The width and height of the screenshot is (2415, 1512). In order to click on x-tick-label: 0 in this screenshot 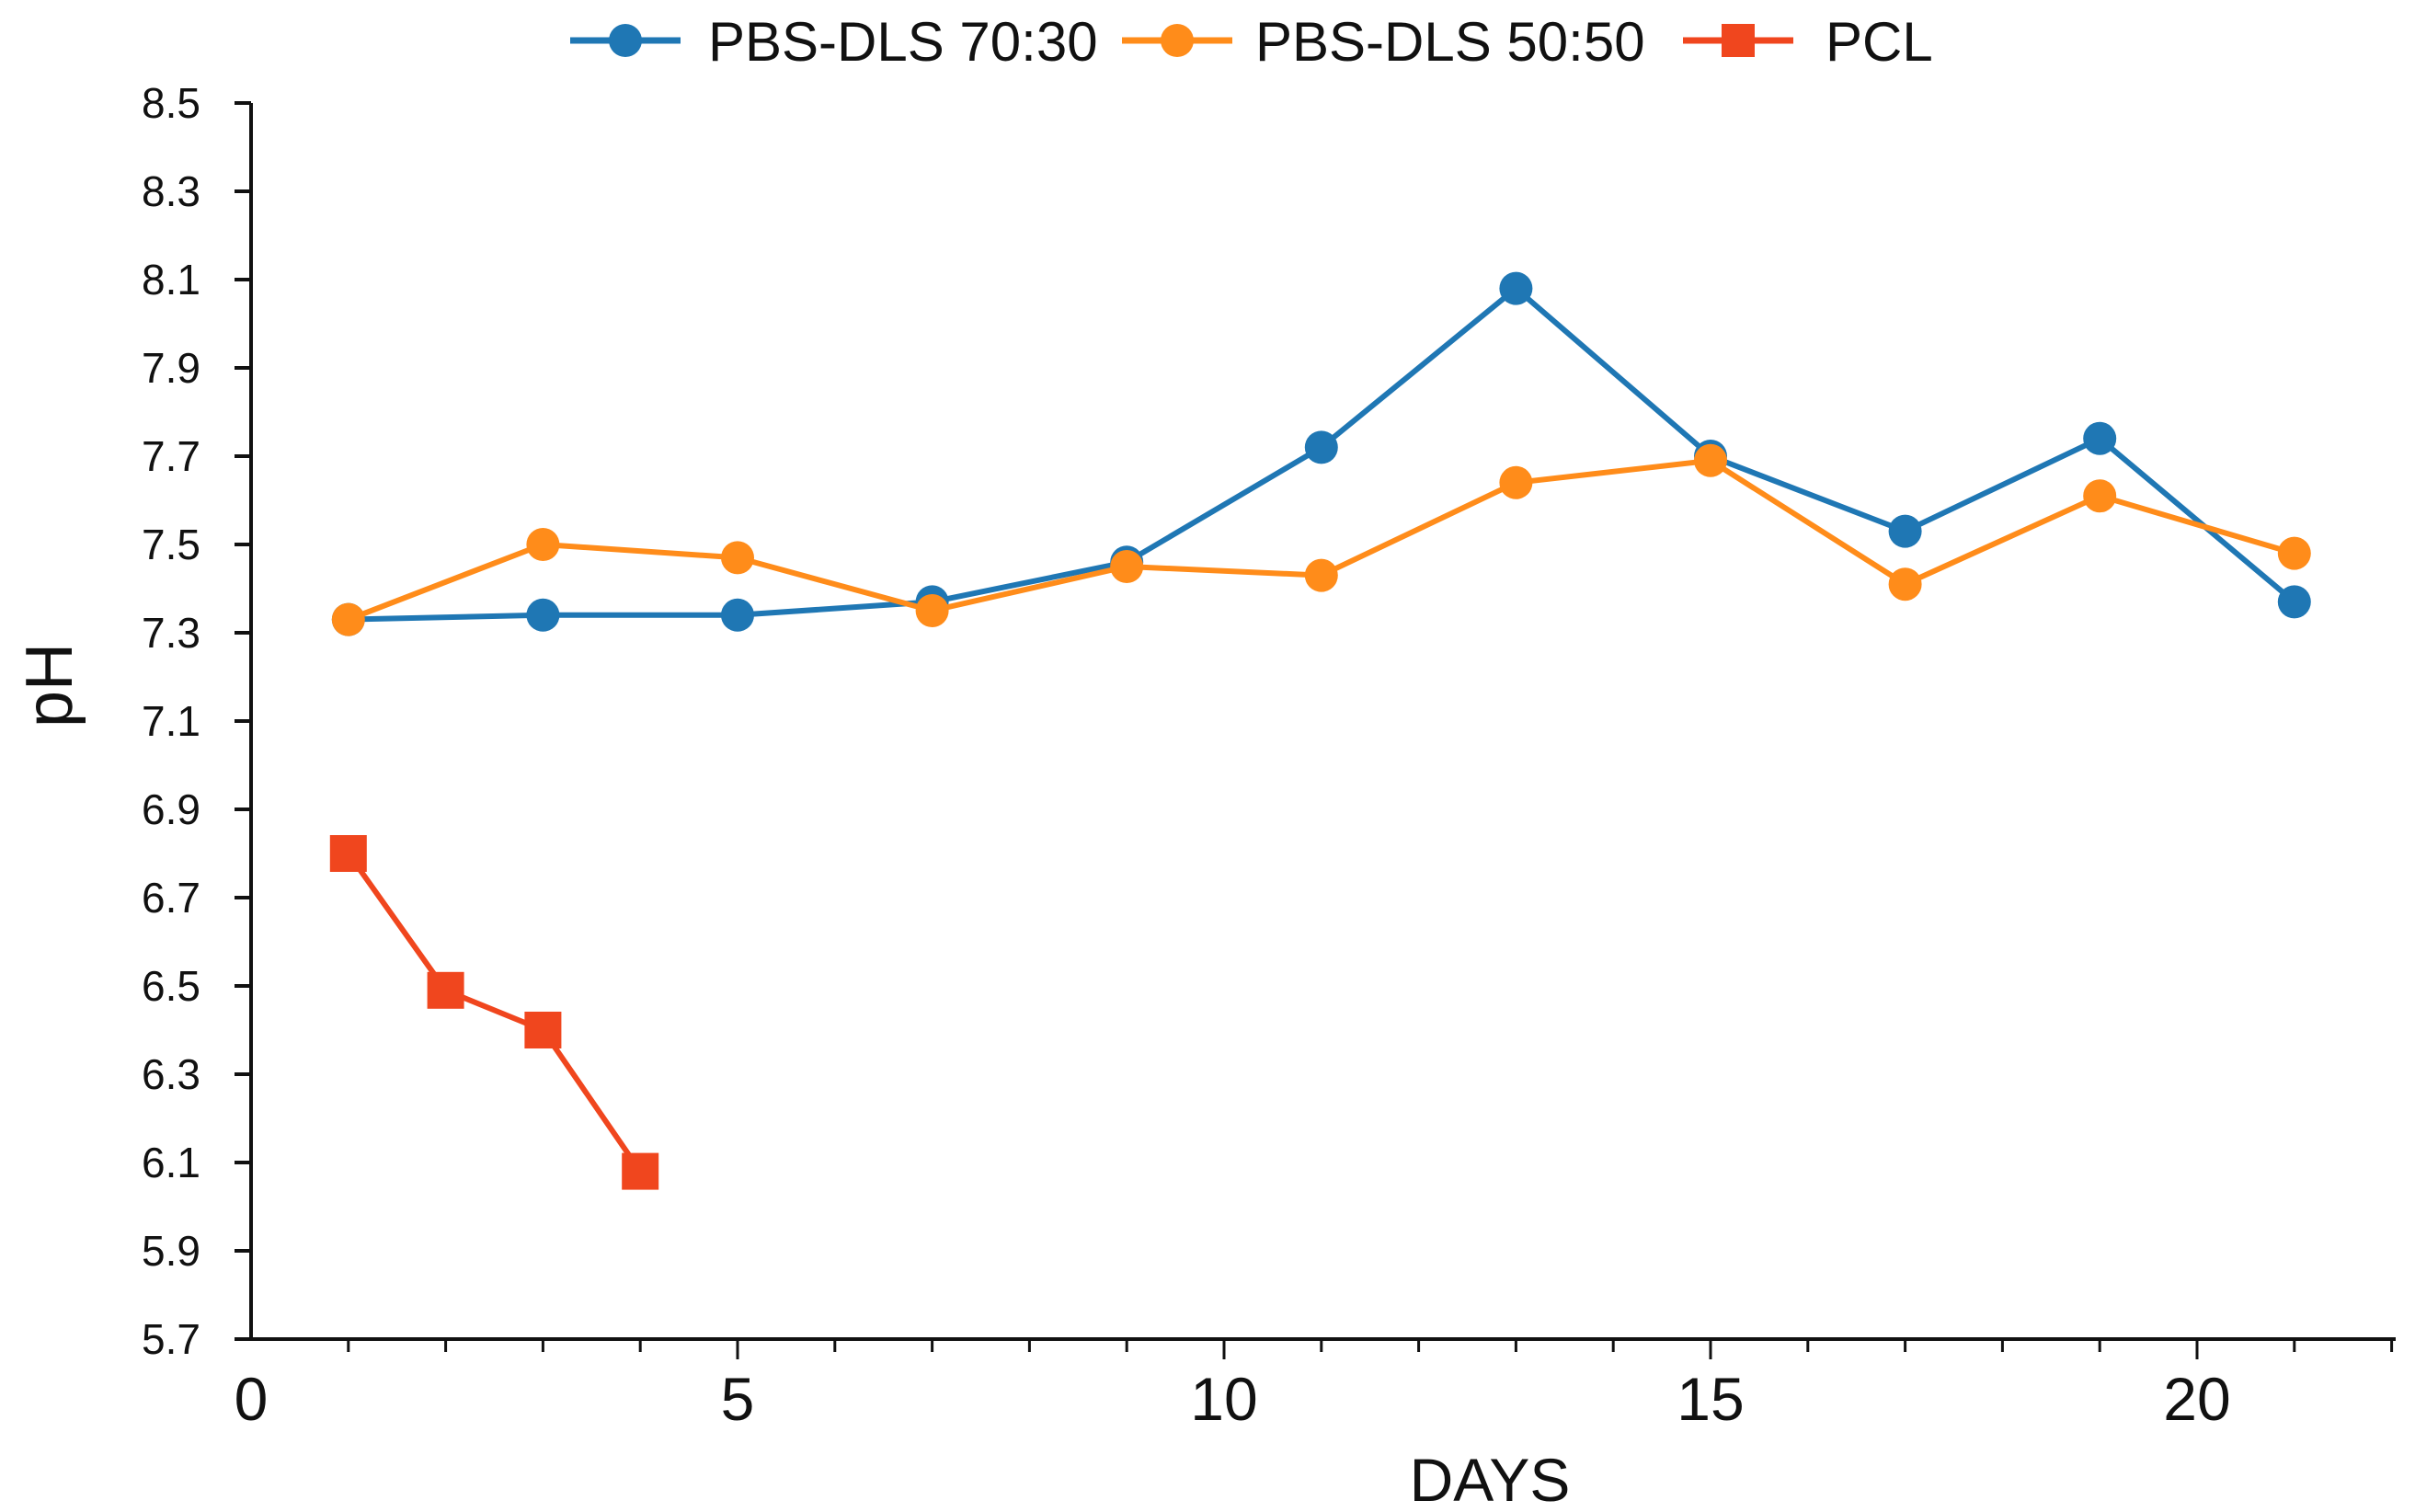, I will do `click(252, 1399)`.